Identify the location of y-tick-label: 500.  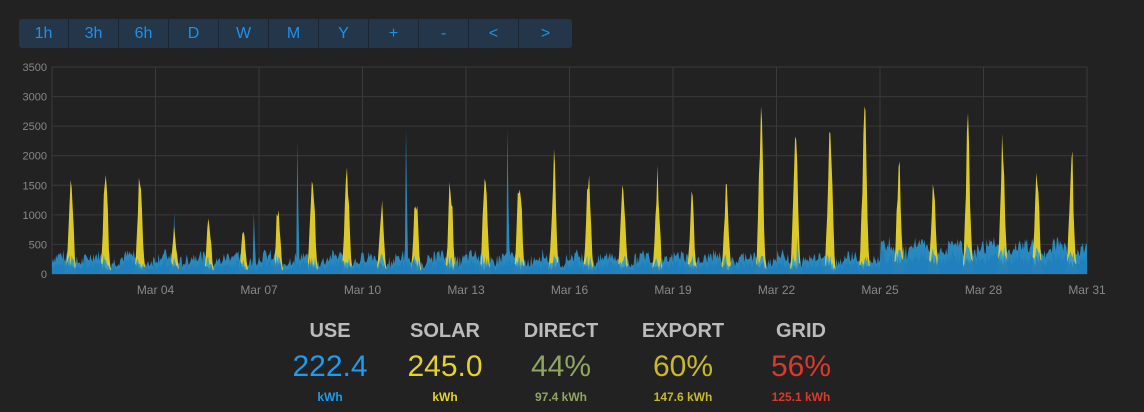
(38, 245).